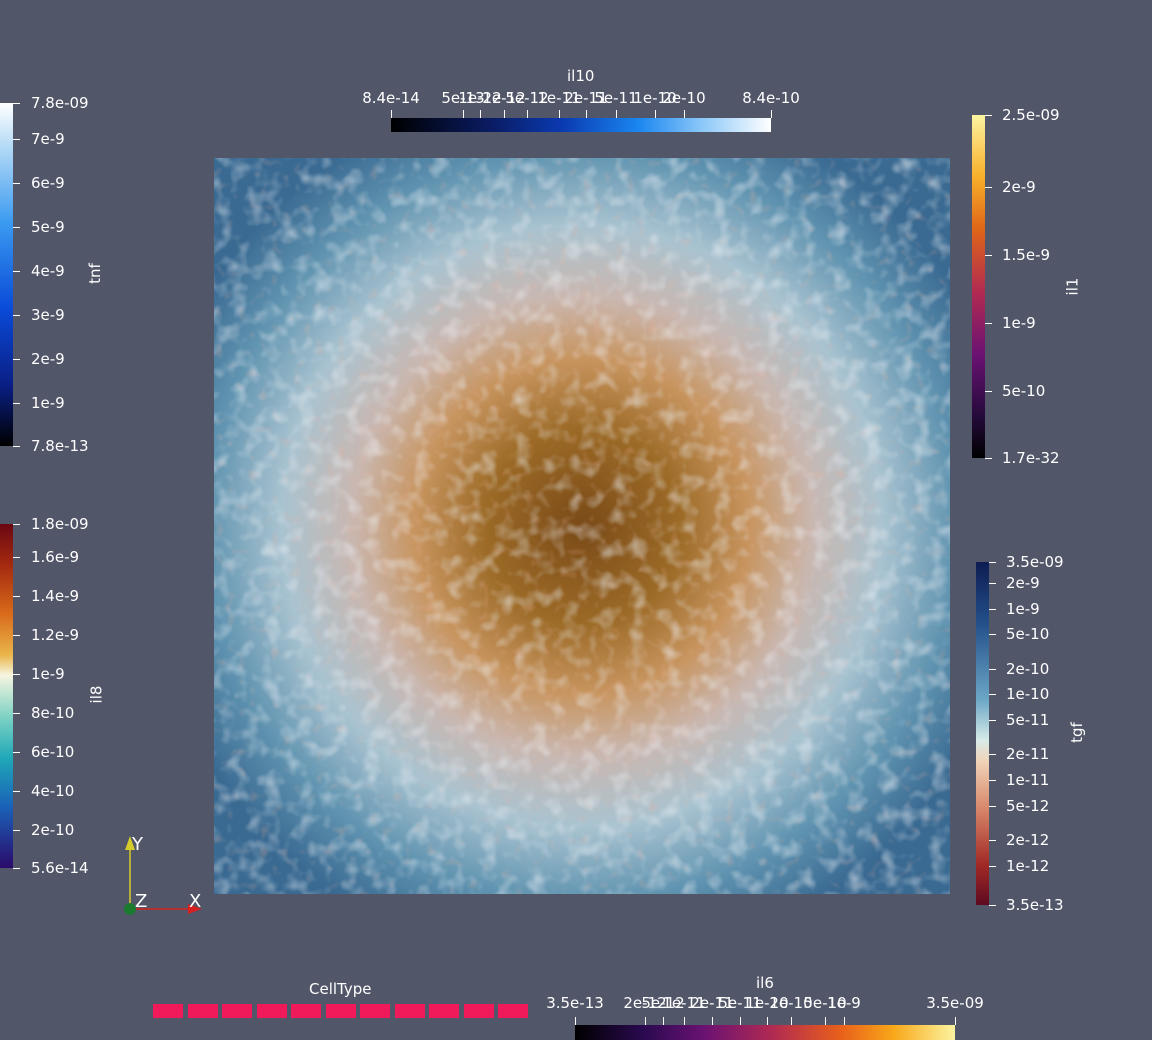  What do you see at coordinates (1031, 115) in the screenshot?
I see `il1-tick-label: 2.5e-09` at bounding box center [1031, 115].